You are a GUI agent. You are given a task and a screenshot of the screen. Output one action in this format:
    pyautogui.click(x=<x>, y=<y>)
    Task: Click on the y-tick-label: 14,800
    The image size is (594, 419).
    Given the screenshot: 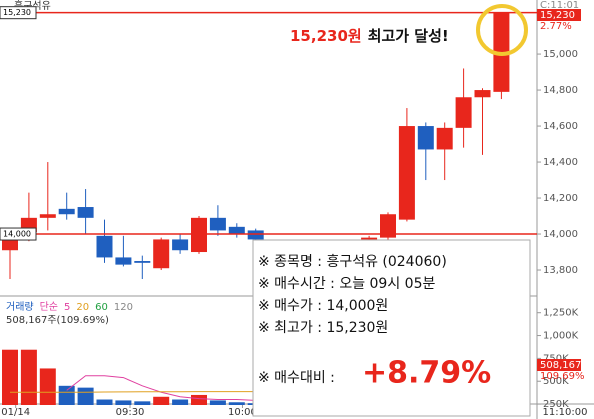 What is the action you would take?
    pyautogui.click(x=560, y=90)
    